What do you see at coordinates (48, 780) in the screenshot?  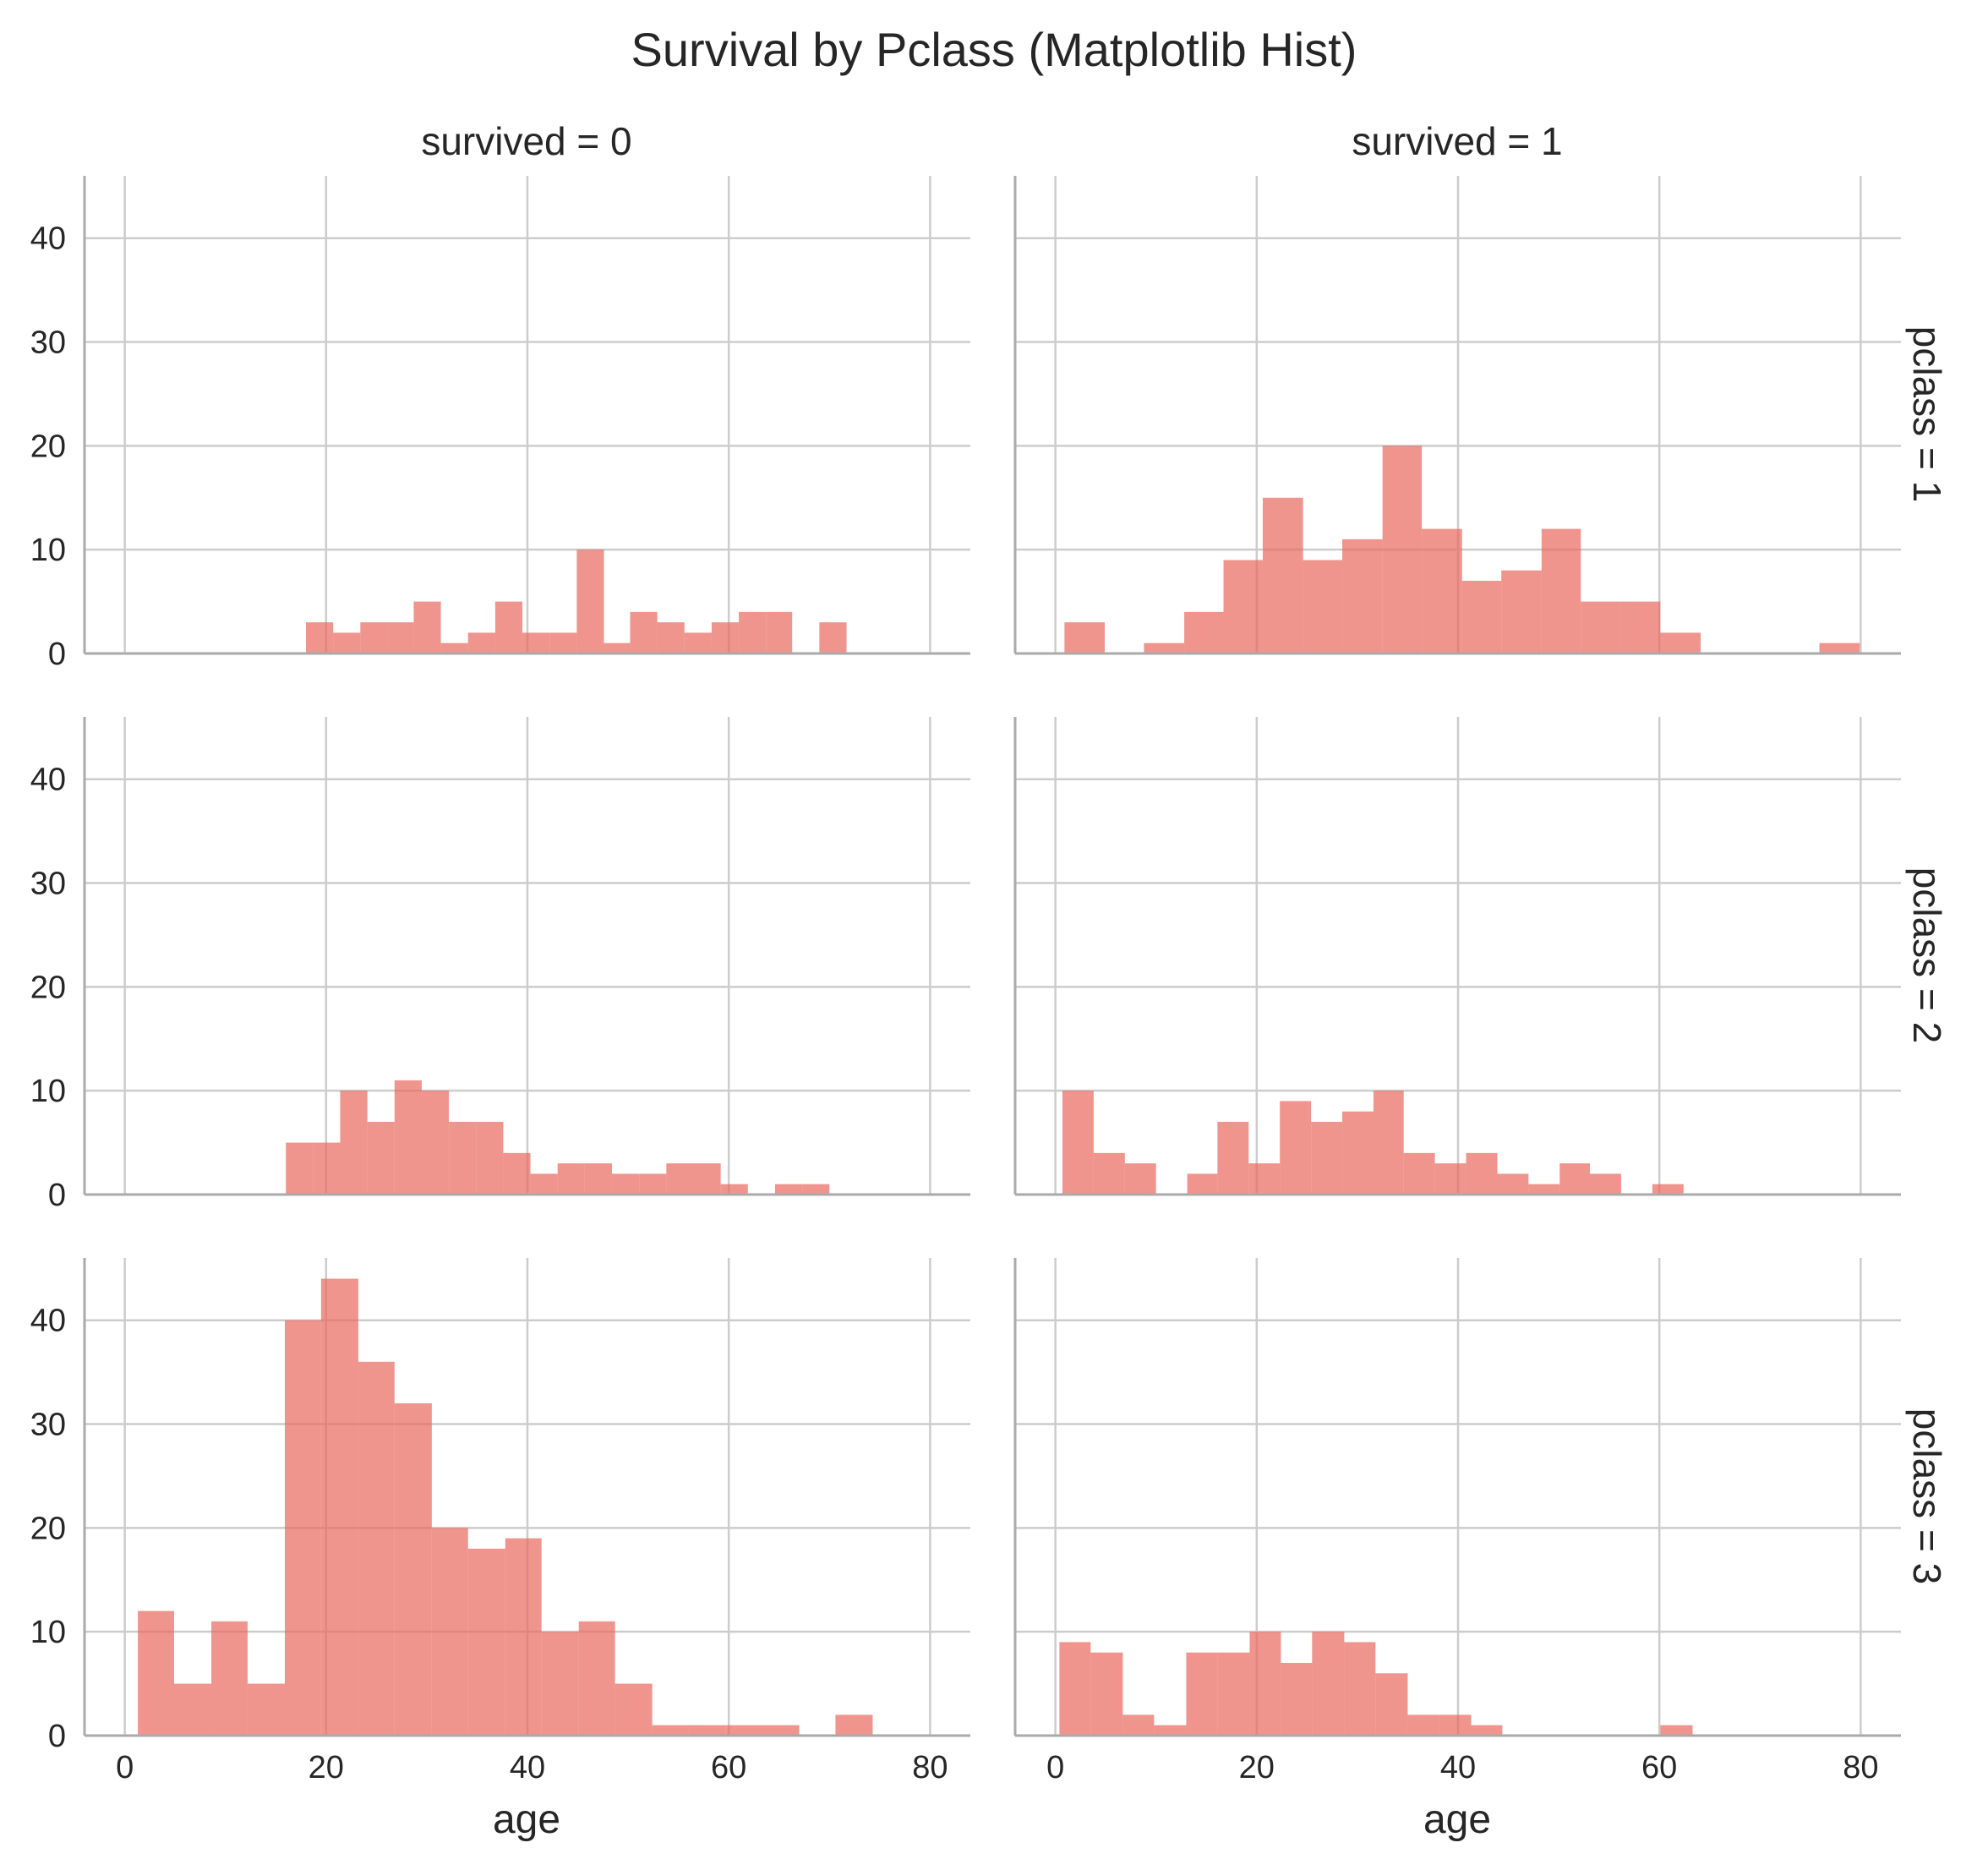 I see `y-tick-label: 40` at bounding box center [48, 780].